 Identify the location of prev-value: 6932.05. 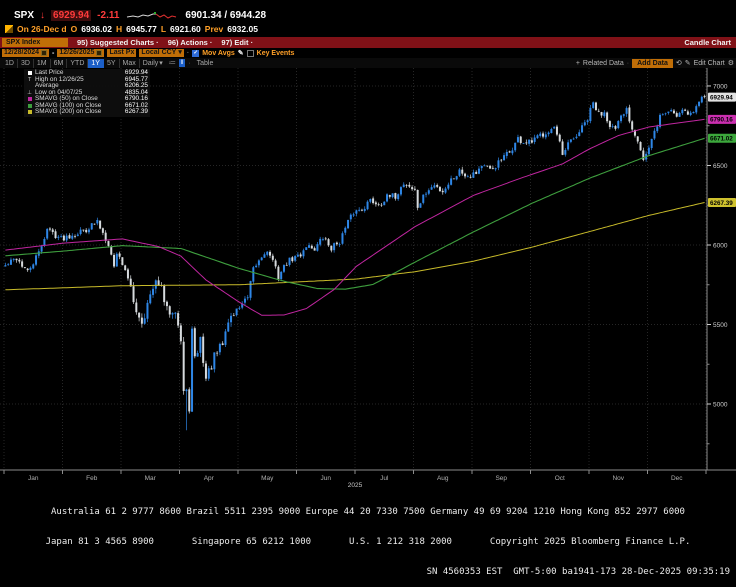
(242, 29).